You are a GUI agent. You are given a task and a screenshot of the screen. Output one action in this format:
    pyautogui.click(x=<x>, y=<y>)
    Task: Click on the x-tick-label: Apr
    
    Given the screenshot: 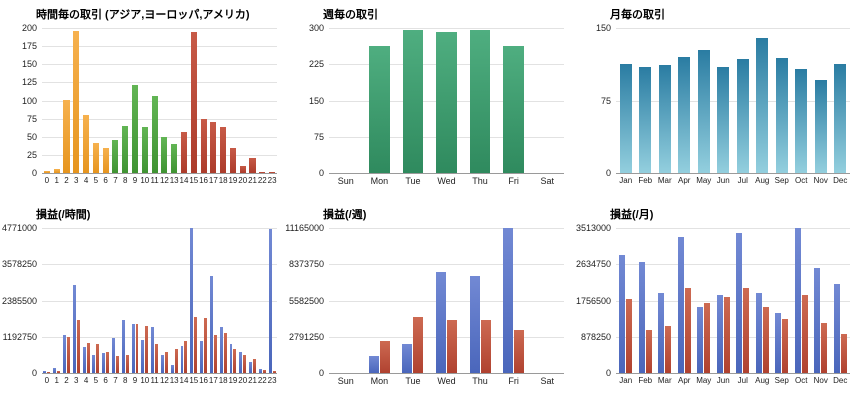 What is the action you would take?
    pyautogui.click(x=684, y=380)
    